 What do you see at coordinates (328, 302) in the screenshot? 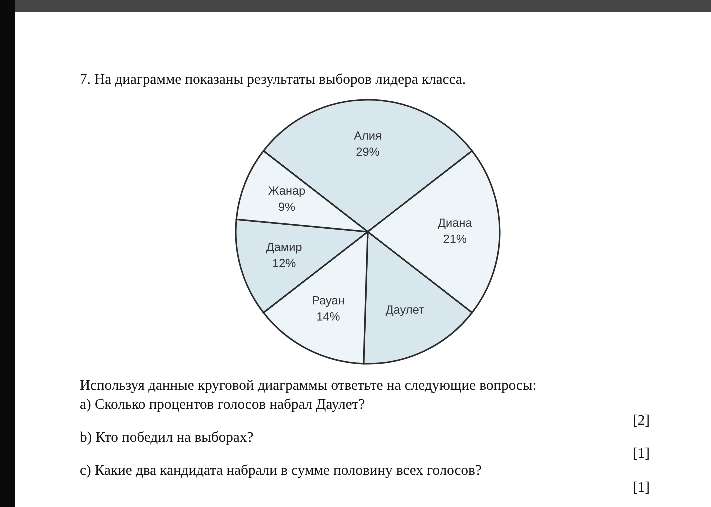
I see `slice-label: Рауан` at bounding box center [328, 302].